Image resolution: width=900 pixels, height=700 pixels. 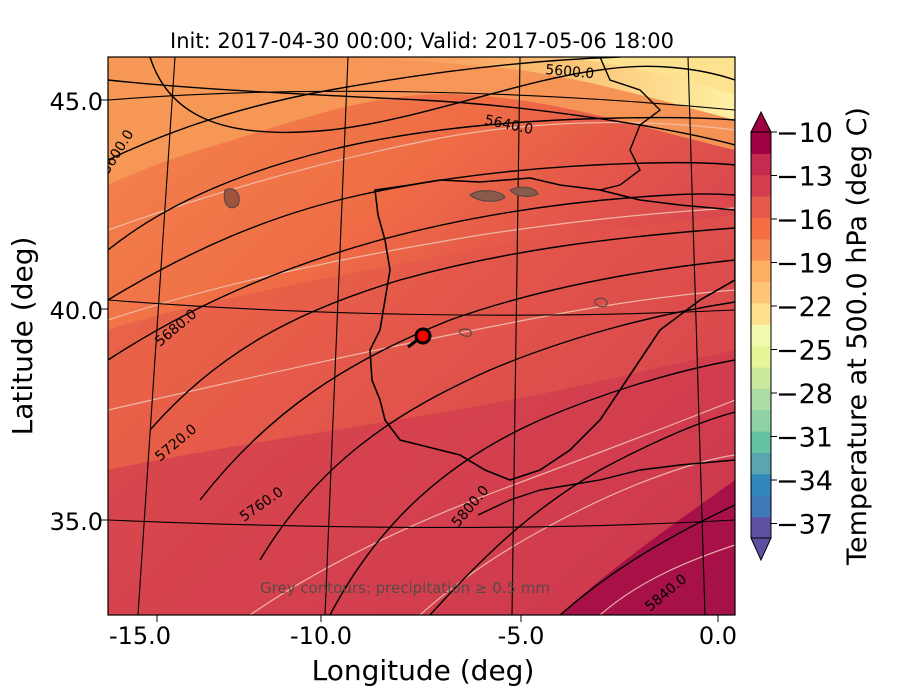 I want to click on colorbar-tick-label: −10, so click(x=804, y=133).